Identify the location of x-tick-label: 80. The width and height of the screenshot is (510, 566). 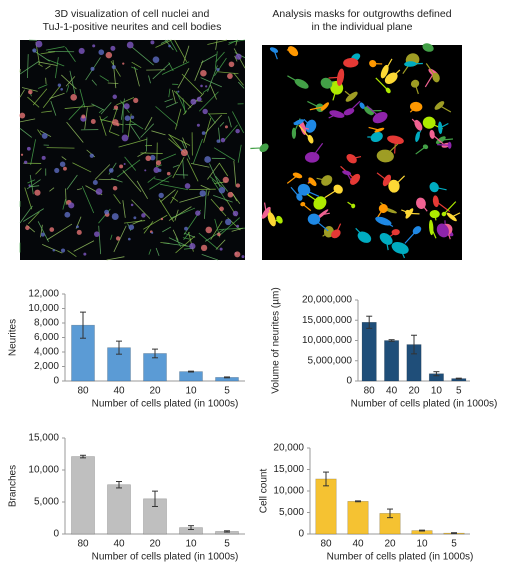
(370, 391).